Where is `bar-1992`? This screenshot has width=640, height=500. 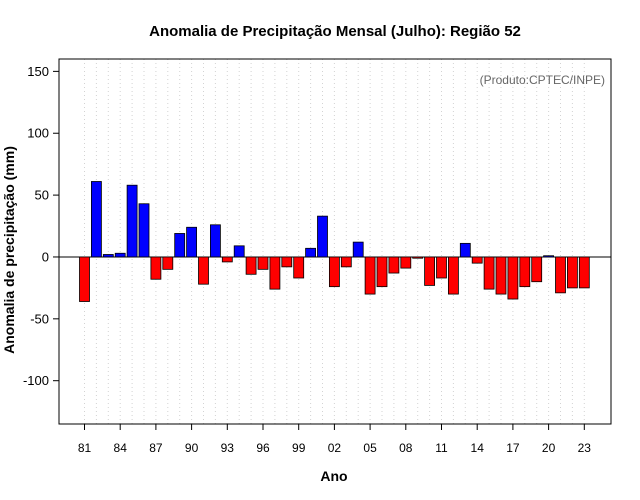
bar-1992 is located at coordinates (215, 241).